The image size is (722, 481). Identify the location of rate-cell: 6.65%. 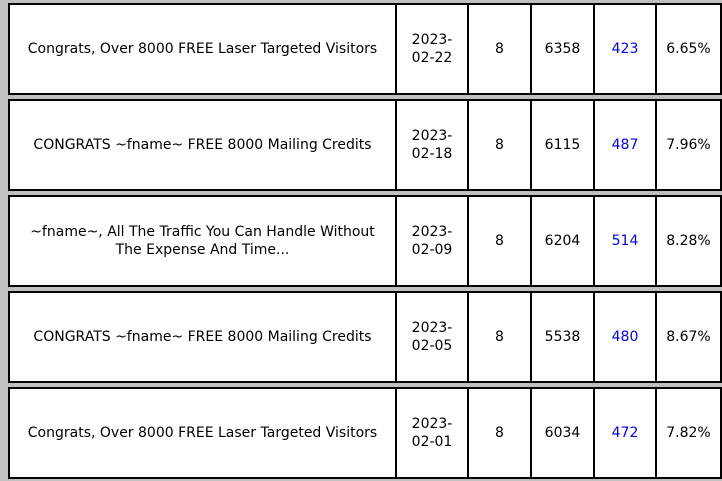
(689, 49).